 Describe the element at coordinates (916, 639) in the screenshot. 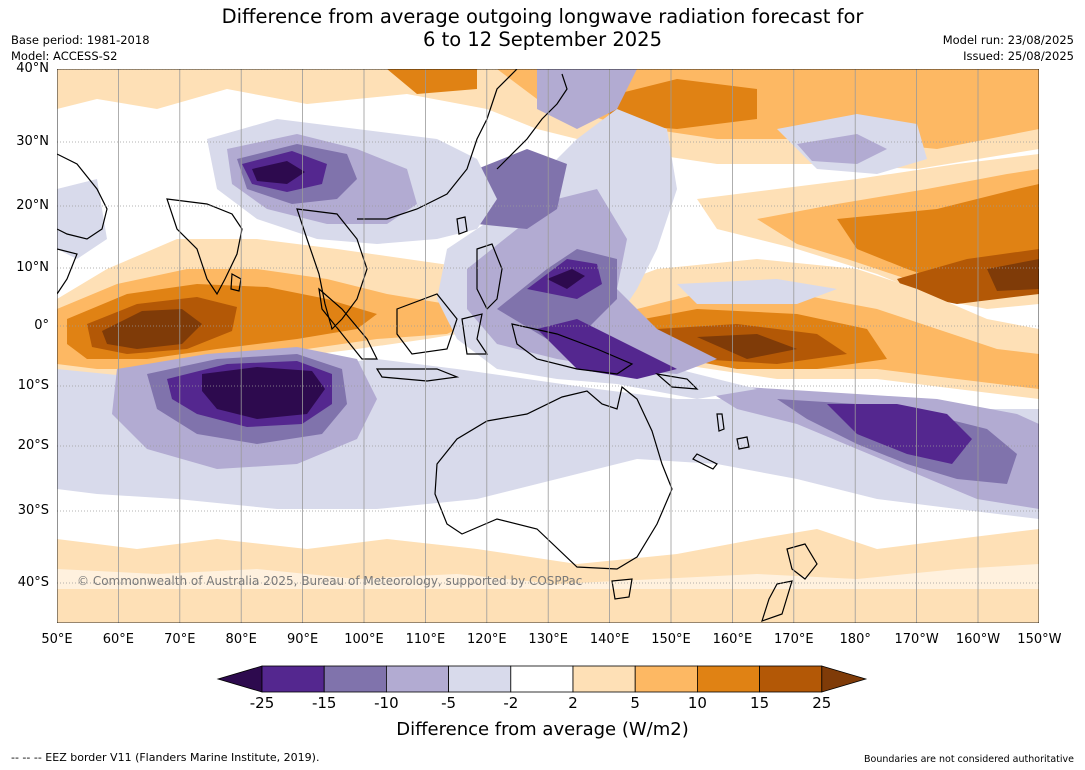

I see `longitude-label: 170°W` at that location.